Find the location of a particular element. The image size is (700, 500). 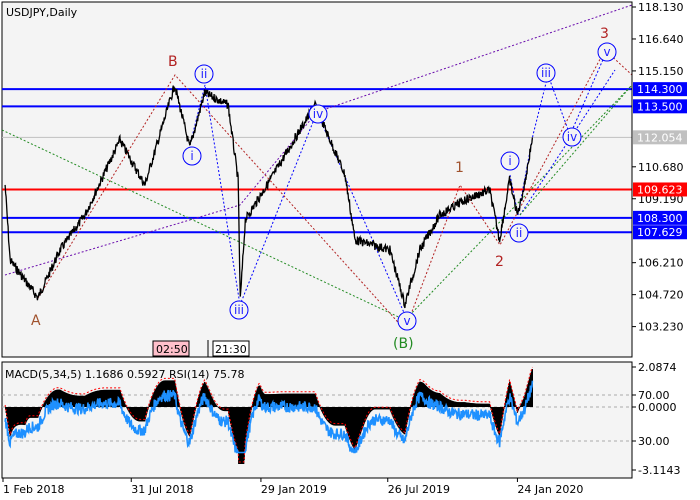

wave-label-iii-2: iii is located at coordinates (546, 73).